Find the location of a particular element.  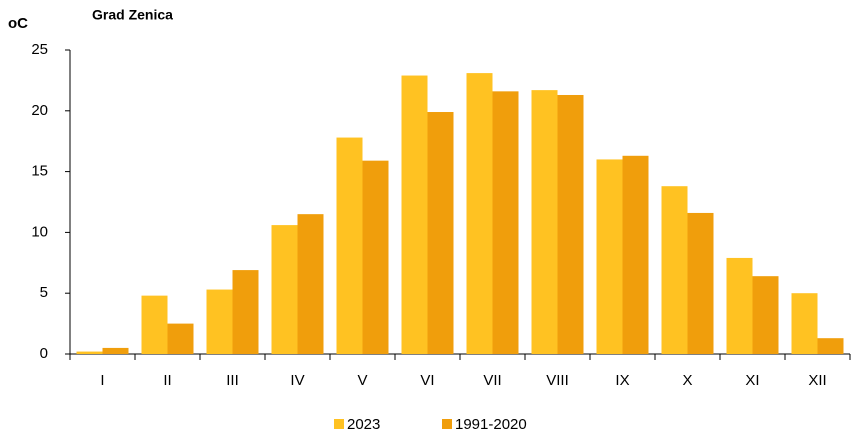

x-tick-label: VI is located at coordinates (427, 380).